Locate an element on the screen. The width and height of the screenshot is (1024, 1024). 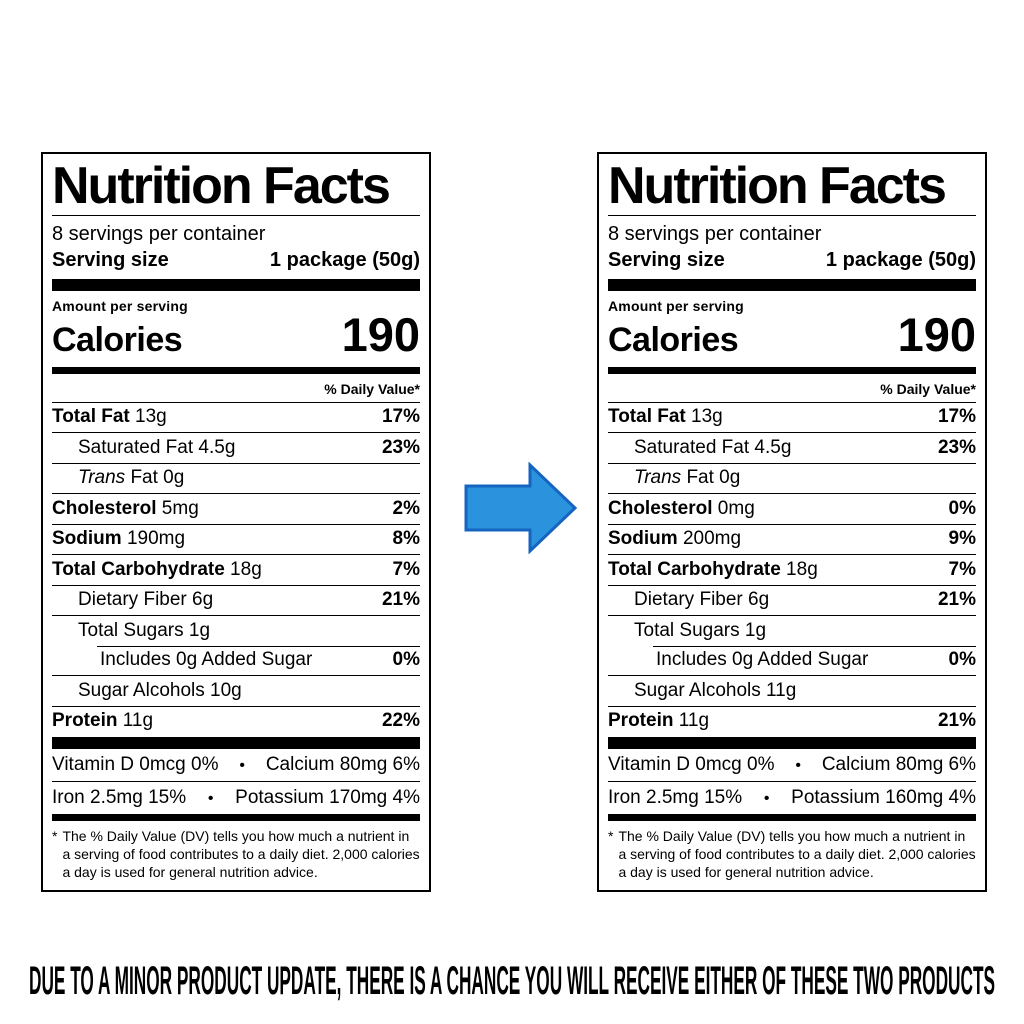
amount-per-serving-label: Amount per serving is located at coordinates (120, 305).